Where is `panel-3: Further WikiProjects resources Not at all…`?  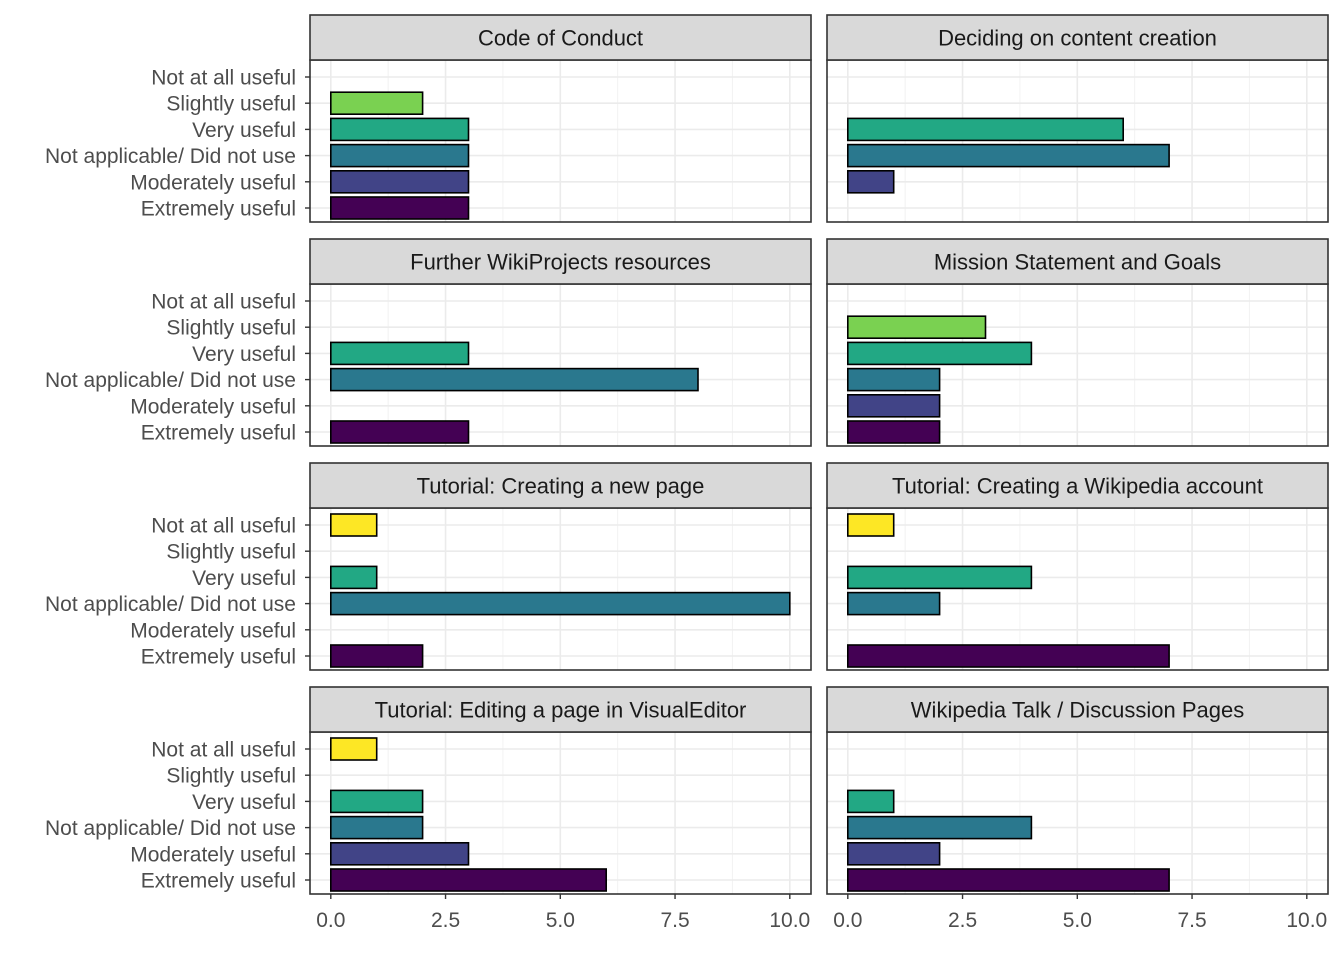
panel-3: Further WikiProjects resources Not at all… is located at coordinates (428, 342).